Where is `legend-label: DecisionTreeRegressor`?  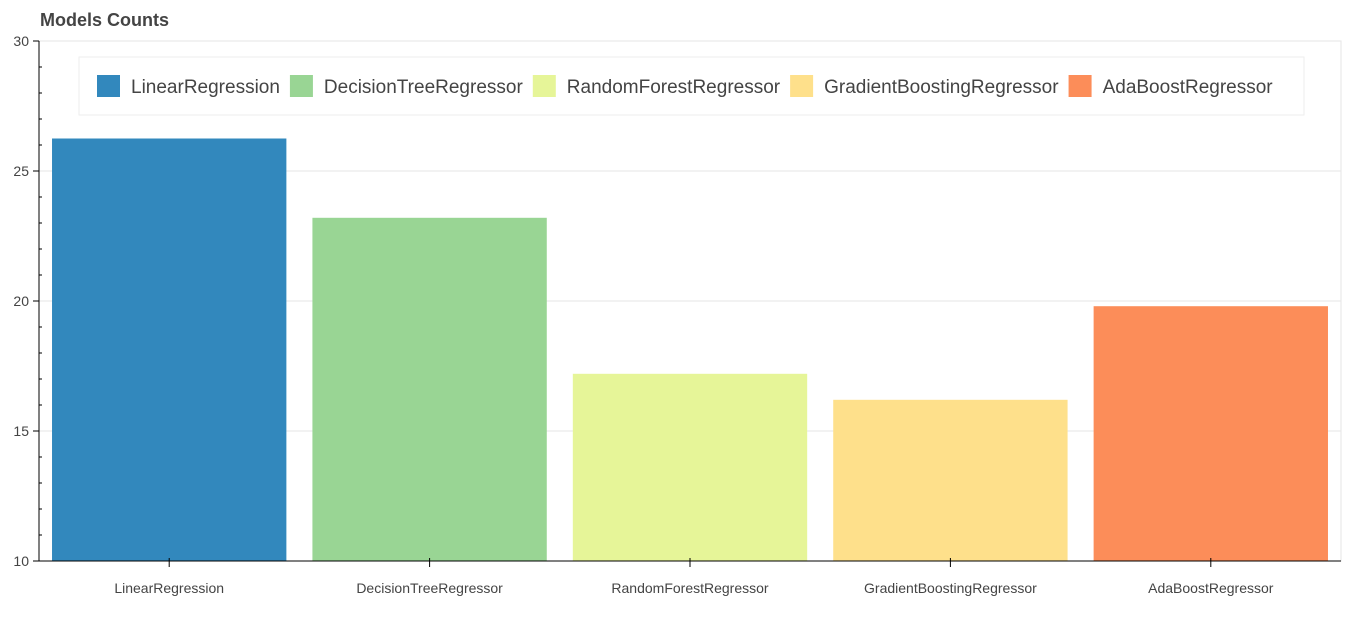 legend-label: DecisionTreeRegressor is located at coordinates (424, 87).